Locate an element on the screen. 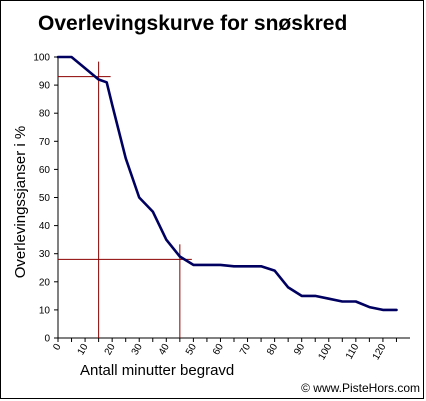 This screenshot has width=426, height=401. y-tick-label: 20 is located at coordinates (45, 282).